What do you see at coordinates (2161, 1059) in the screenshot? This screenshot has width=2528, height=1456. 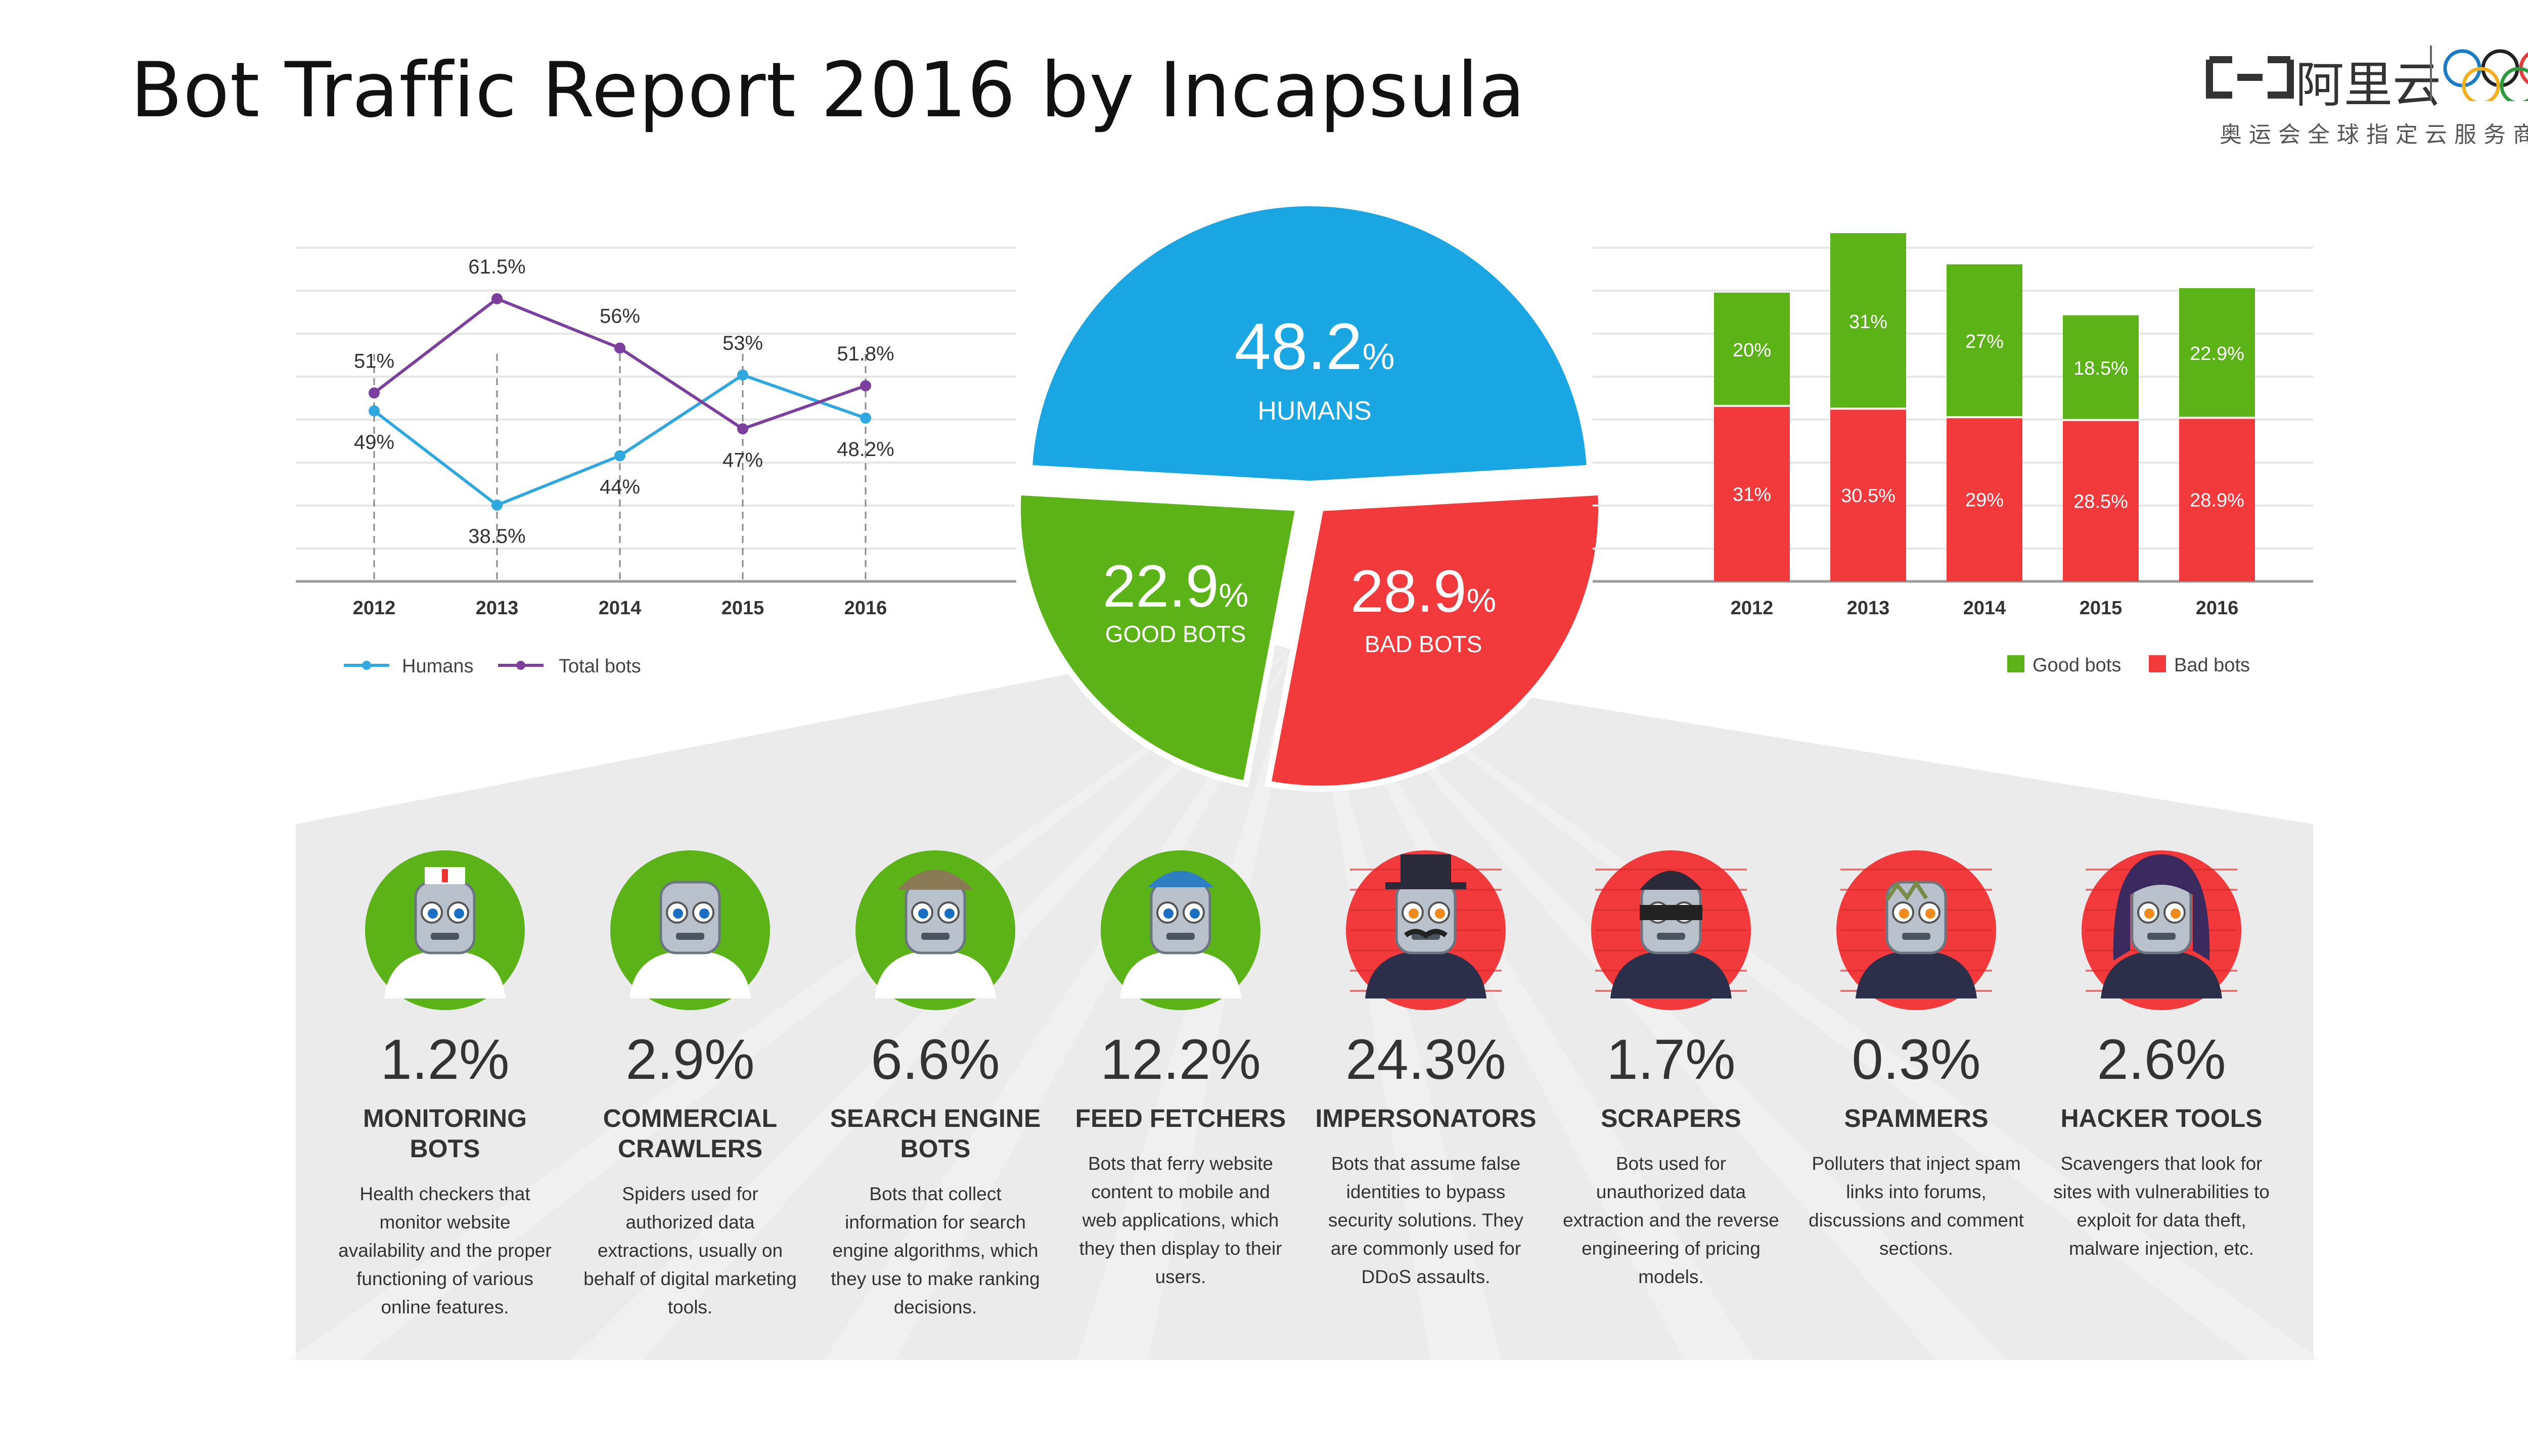 I see `category-percent: 2.6%` at bounding box center [2161, 1059].